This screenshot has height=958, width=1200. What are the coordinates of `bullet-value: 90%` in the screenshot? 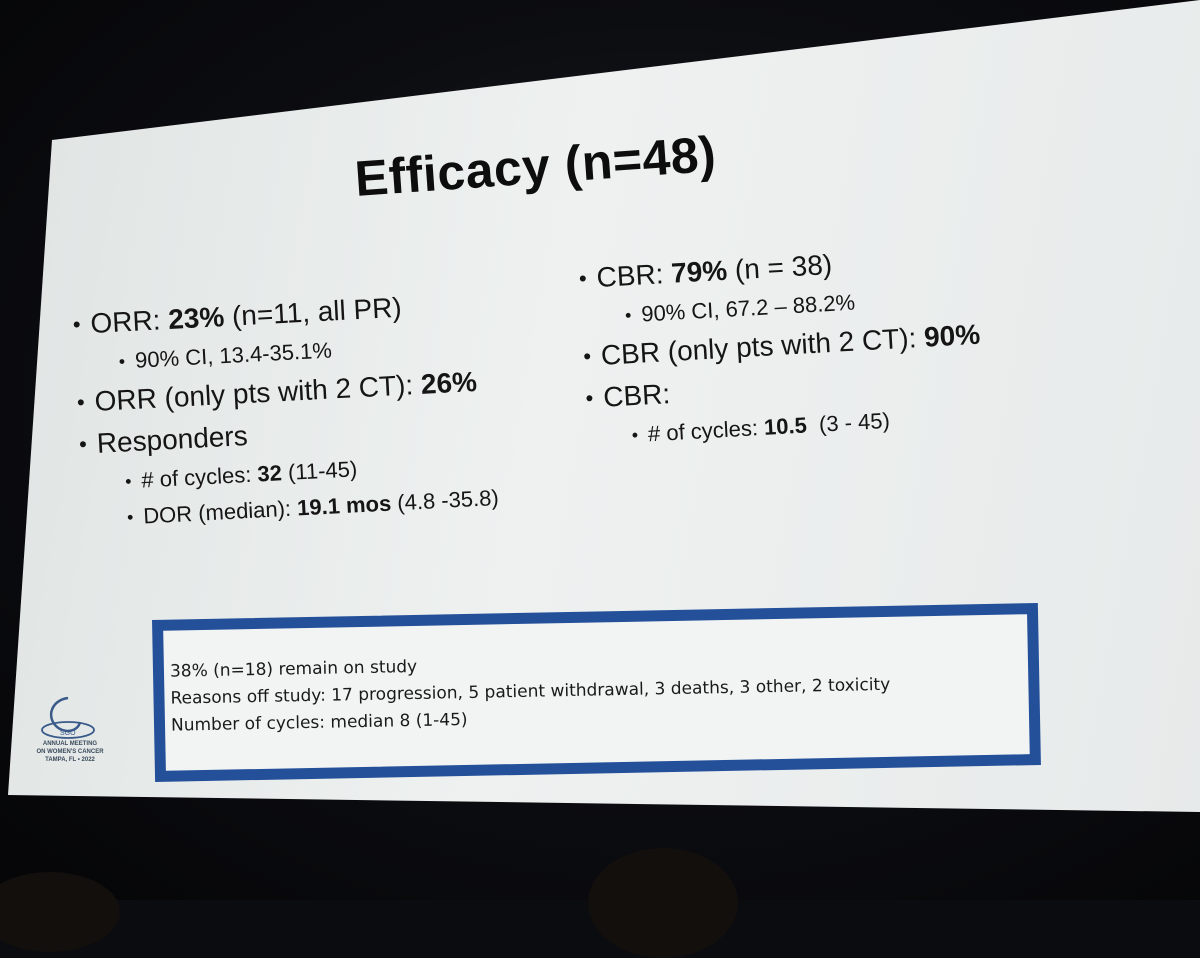 It's located at (952, 335).